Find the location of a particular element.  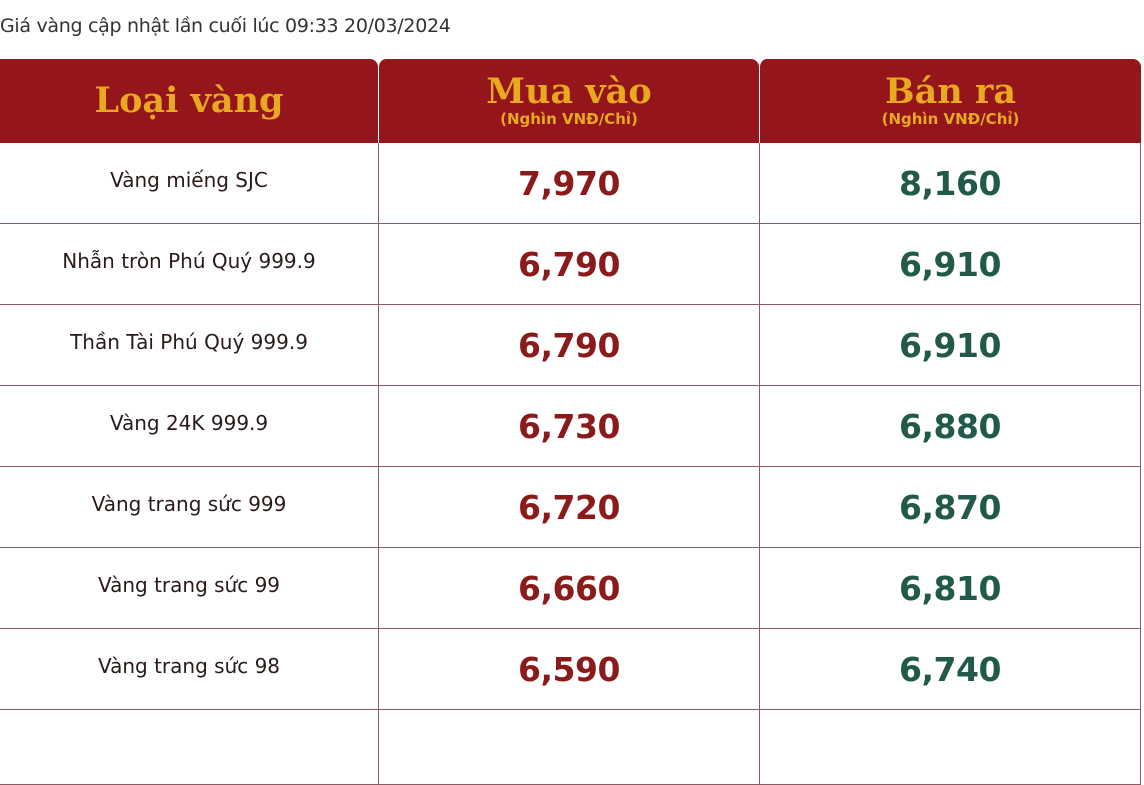

buy-price-cell: 6,720 is located at coordinates (568, 507).